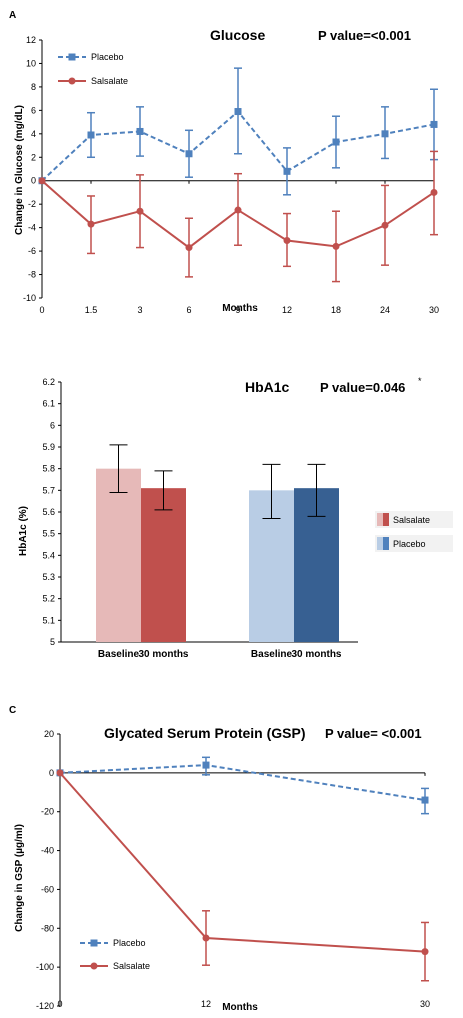 The width and height of the screenshot is (463, 1018). I want to click on panel-label-a: A, so click(12, 15).